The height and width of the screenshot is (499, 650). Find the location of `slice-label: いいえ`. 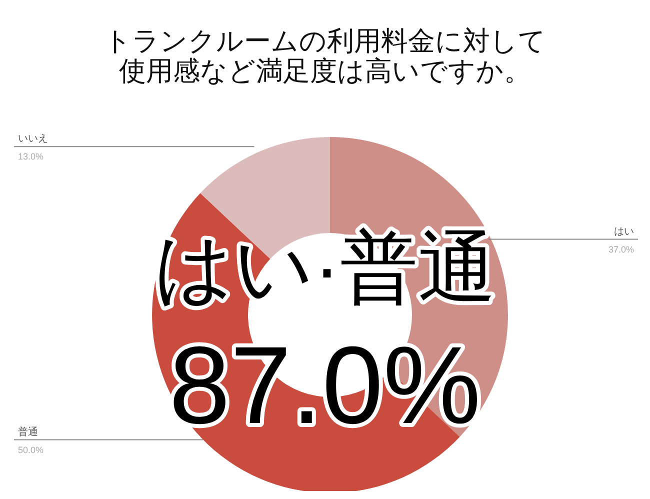

slice-label: いいえ is located at coordinates (33, 139).